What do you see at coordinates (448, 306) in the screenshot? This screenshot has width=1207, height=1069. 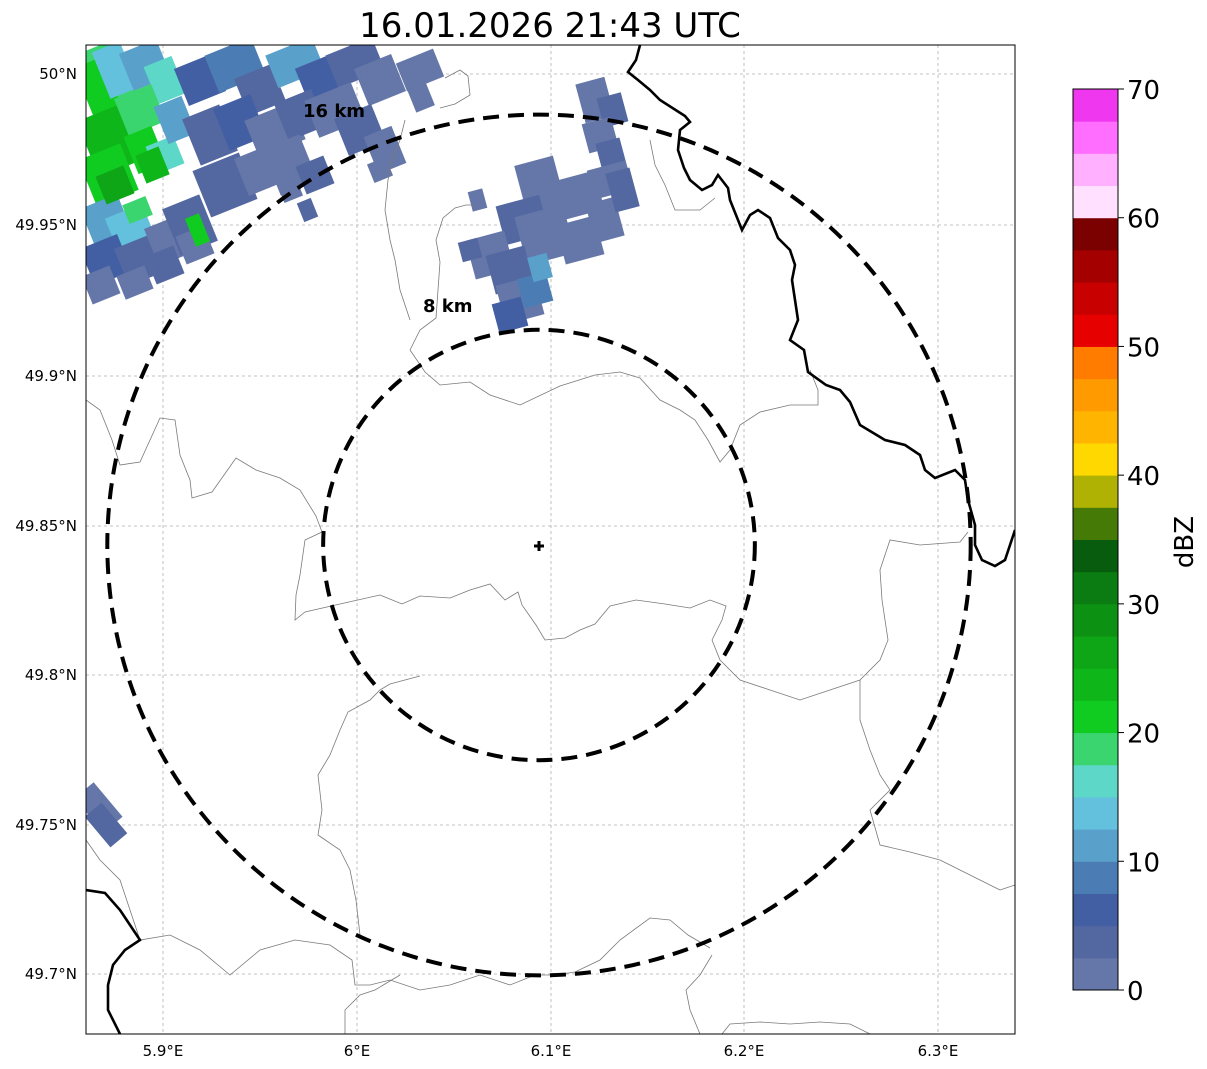 I see `range-ring-label-8km: 8 km` at bounding box center [448, 306].